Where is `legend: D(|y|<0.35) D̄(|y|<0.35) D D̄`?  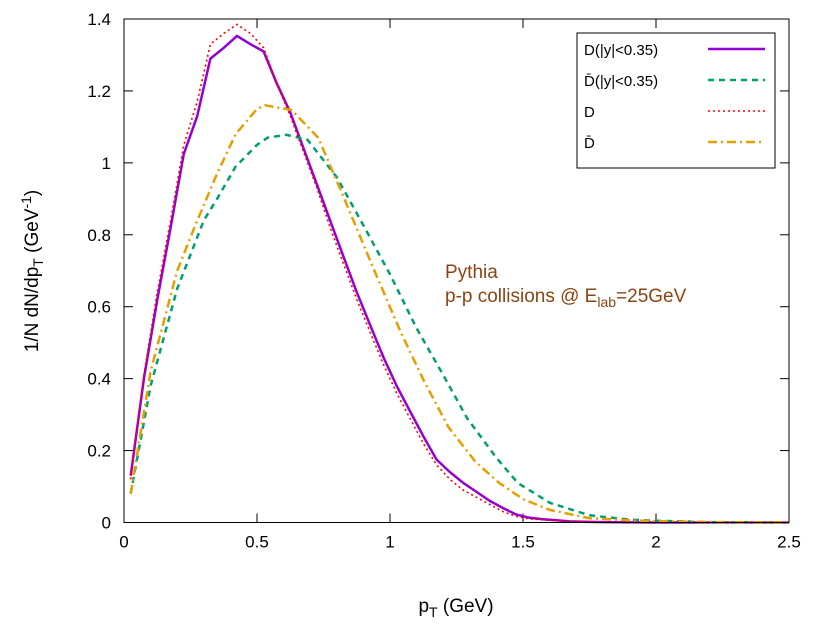
legend: D(|y|<0.35) D̄(|y|<0.35) D D̄ is located at coordinates (676, 100).